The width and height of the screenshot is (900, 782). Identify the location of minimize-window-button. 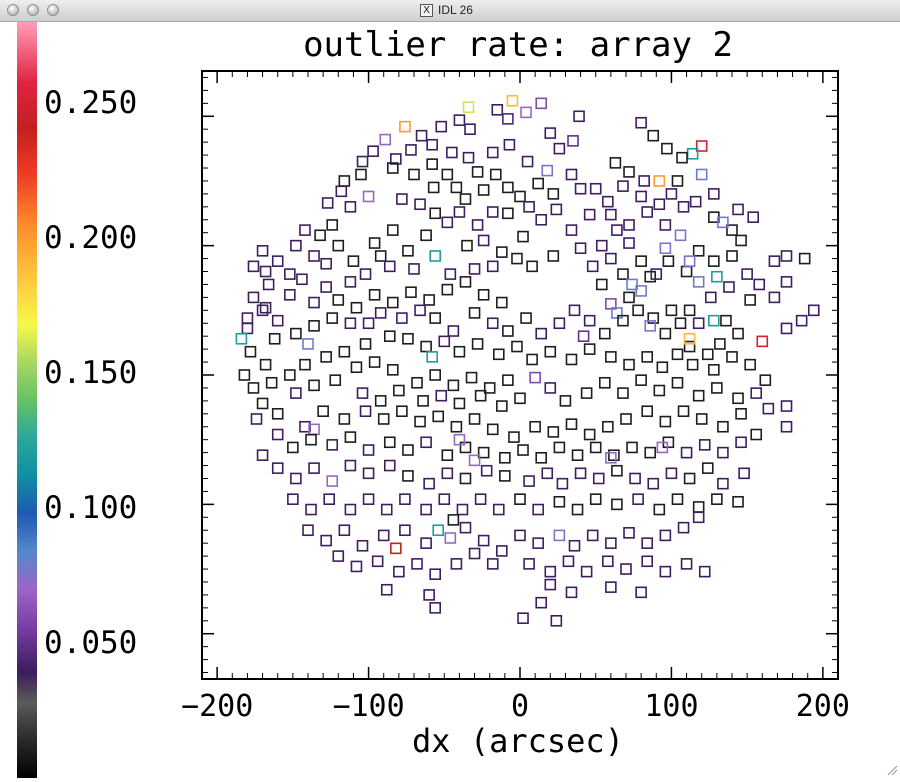
(33, 10).